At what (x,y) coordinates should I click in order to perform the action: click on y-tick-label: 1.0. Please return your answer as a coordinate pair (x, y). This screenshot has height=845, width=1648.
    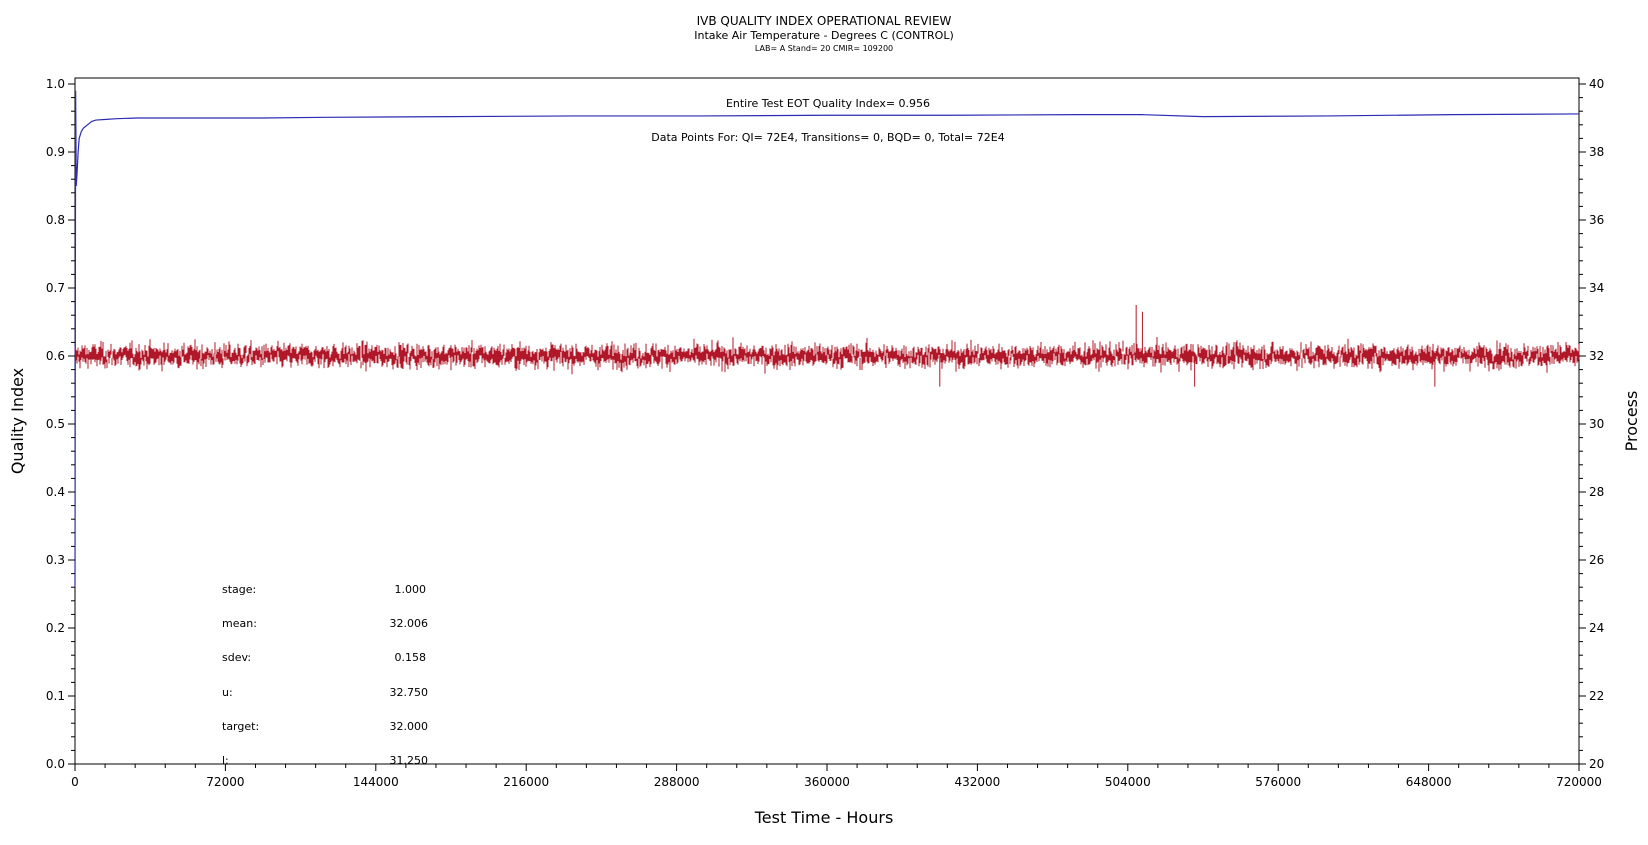
    Looking at the image, I should click on (55, 84).